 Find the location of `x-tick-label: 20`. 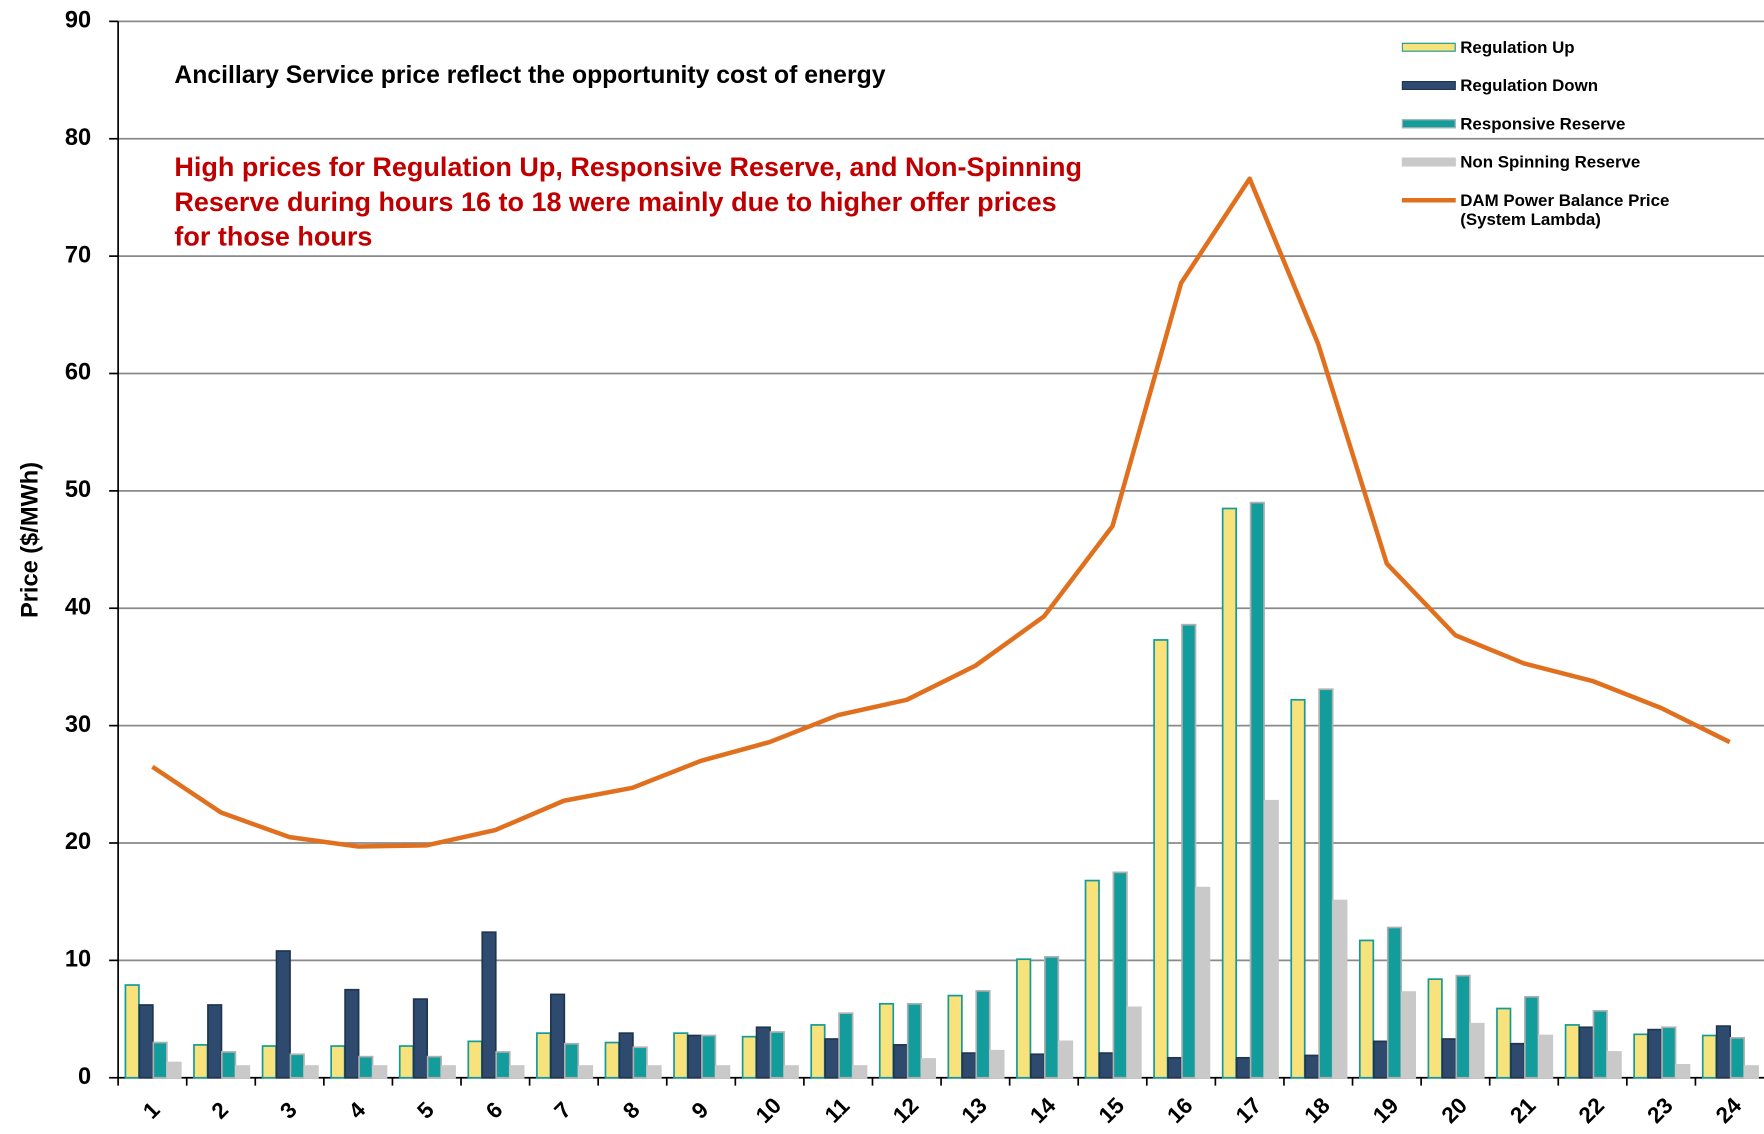

x-tick-label: 20 is located at coordinates (1454, 1110).